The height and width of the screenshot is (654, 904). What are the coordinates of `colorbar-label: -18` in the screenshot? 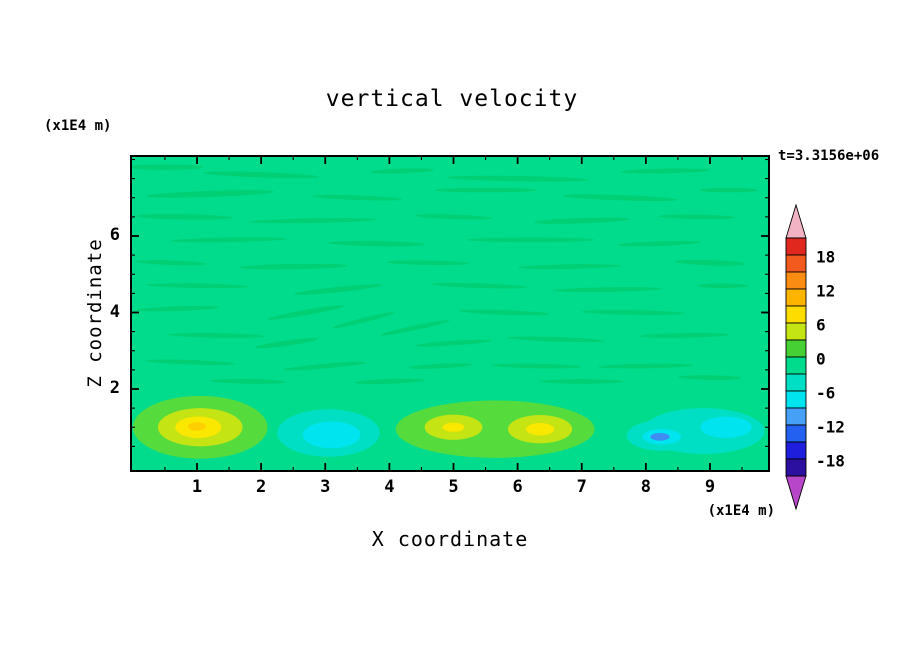 It's located at (830, 461).